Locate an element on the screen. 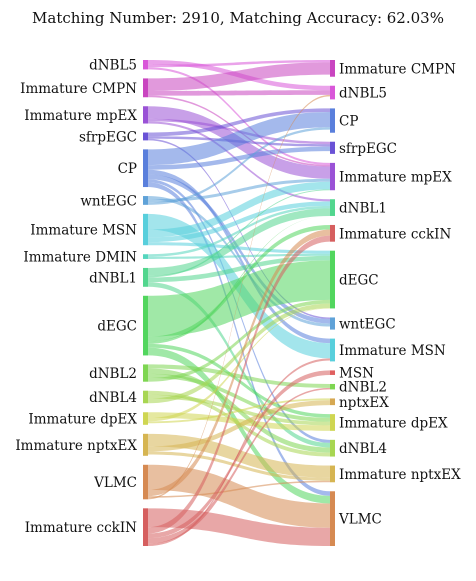 The image size is (476, 581). right-node-immature-cmpn is located at coordinates (332, 68).